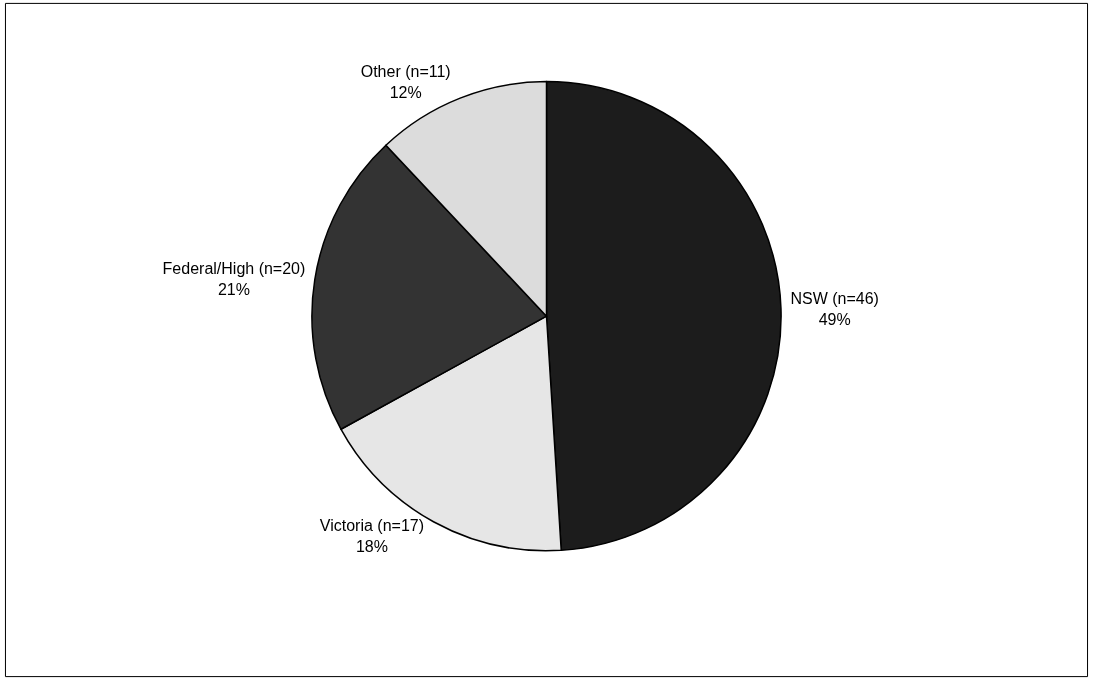 This screenshot has width=1093, height=680. What do you see at coordinates (234, 269) in the screenshot?
I see `slice-label: Federal/High (n=20)` at bounding box center [234, 269].